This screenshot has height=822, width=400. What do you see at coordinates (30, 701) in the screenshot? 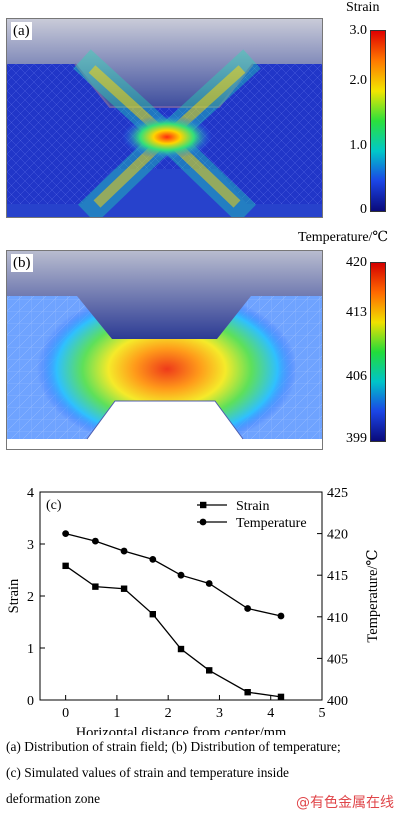
I see `y-tick-label: 0` at bounding box center [30, 701].